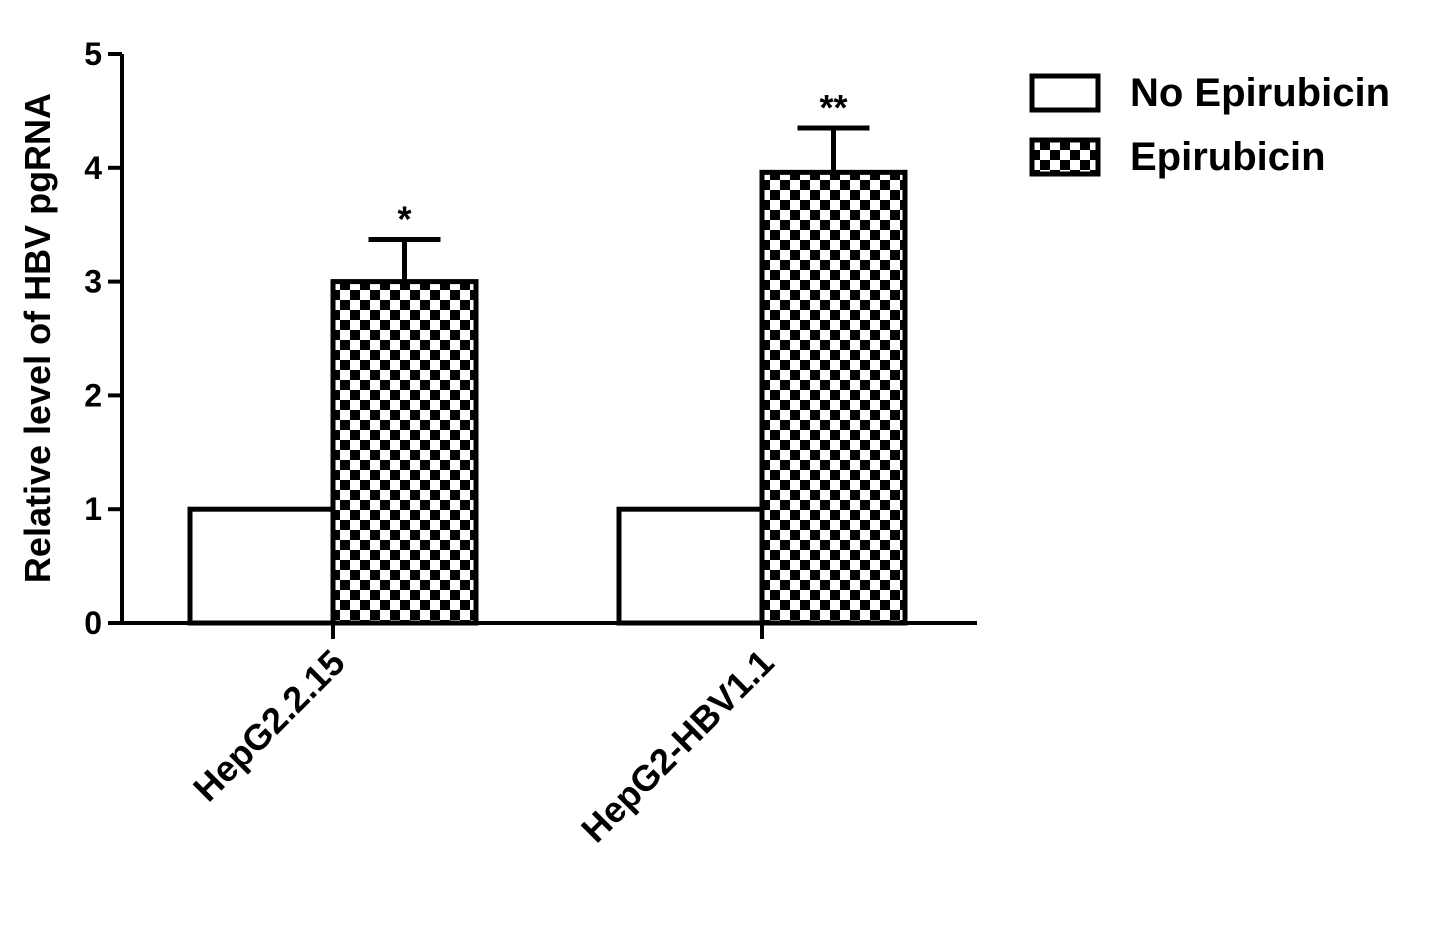  I want to click on legend-label: No Epirubicin, so click(1260, 93).